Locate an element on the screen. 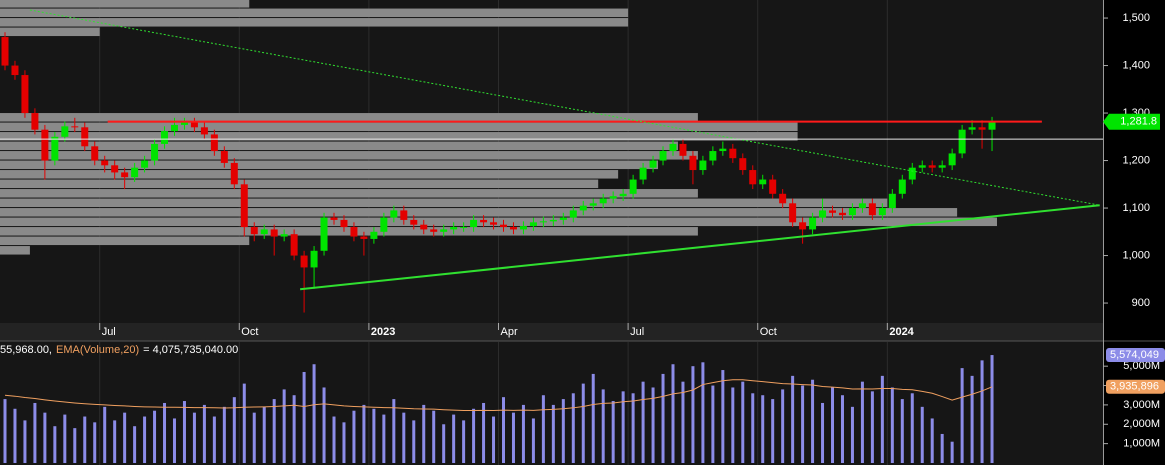  value-badge is located at coordinates (1135, 355).